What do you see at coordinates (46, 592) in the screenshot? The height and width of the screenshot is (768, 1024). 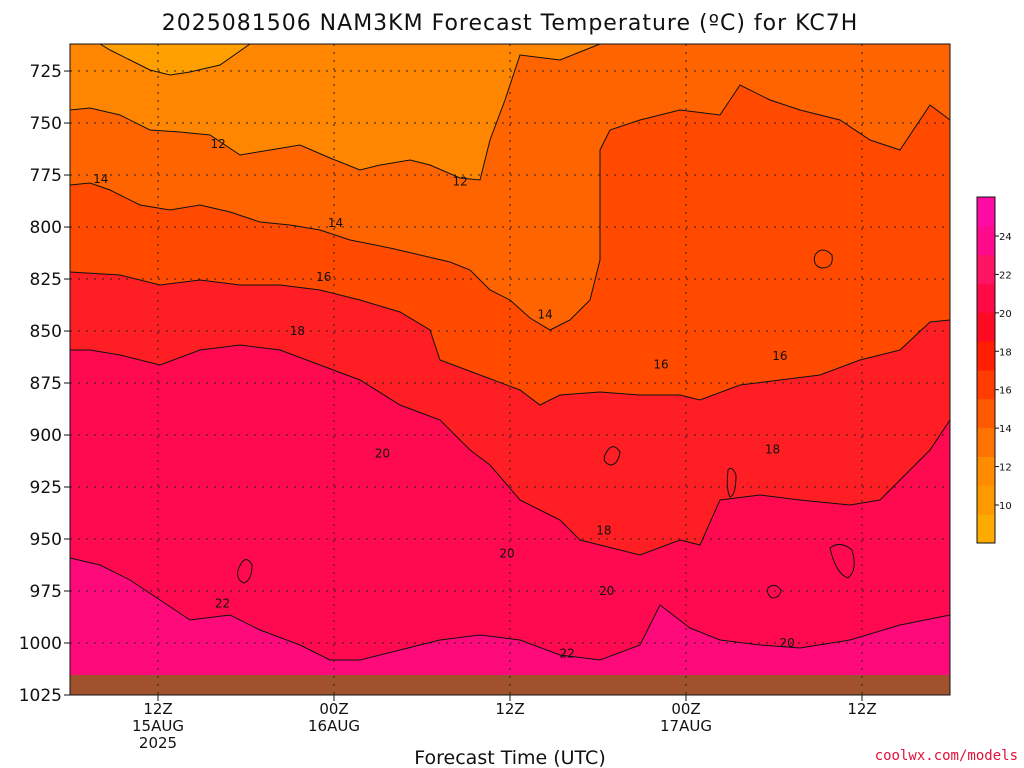 I see `y-tick-label: 975` at bounding box center [46, 592].